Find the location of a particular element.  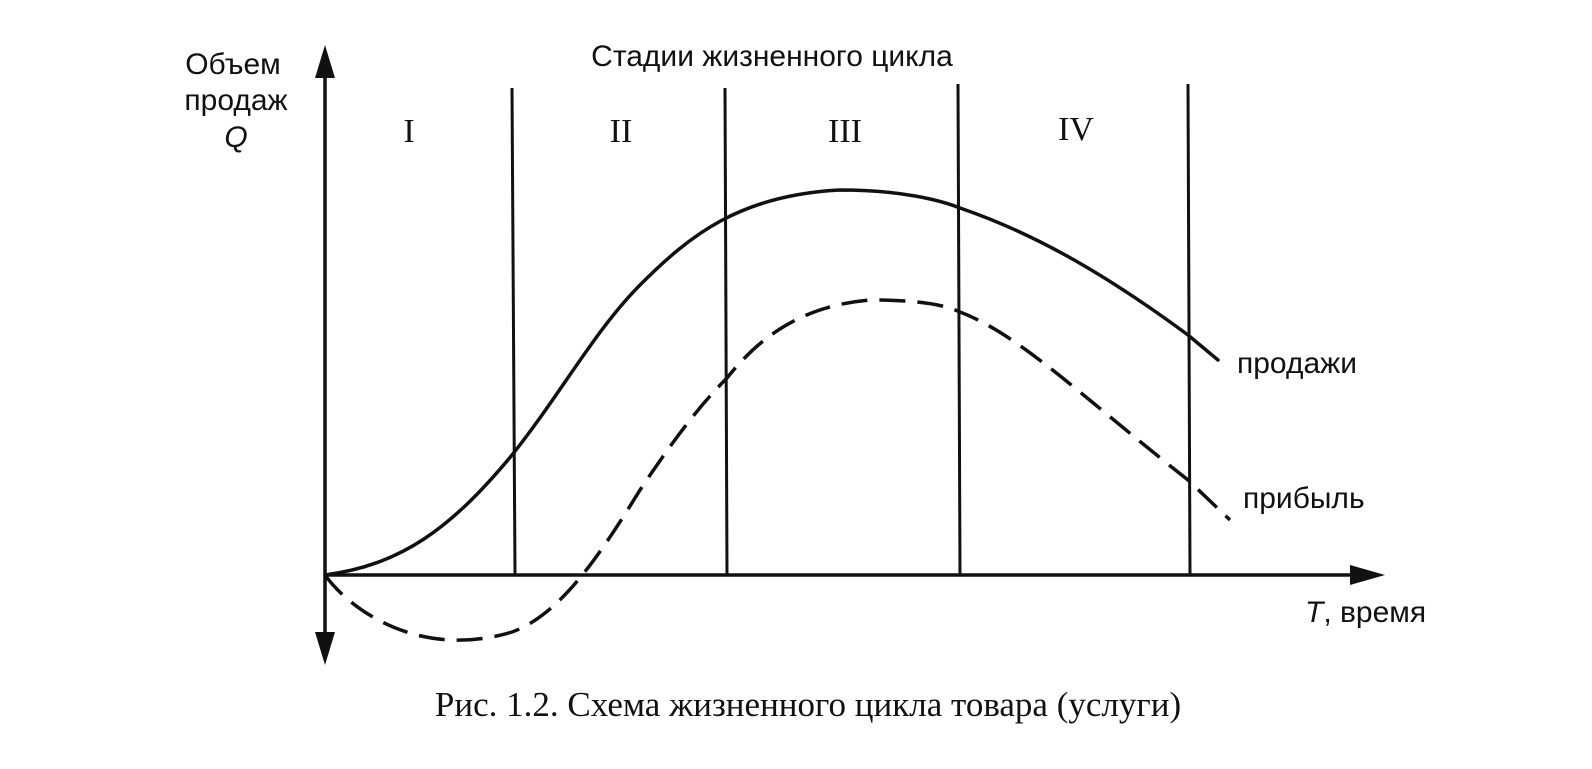

y-axis-arrow-down is located at coordinates (325, 648).